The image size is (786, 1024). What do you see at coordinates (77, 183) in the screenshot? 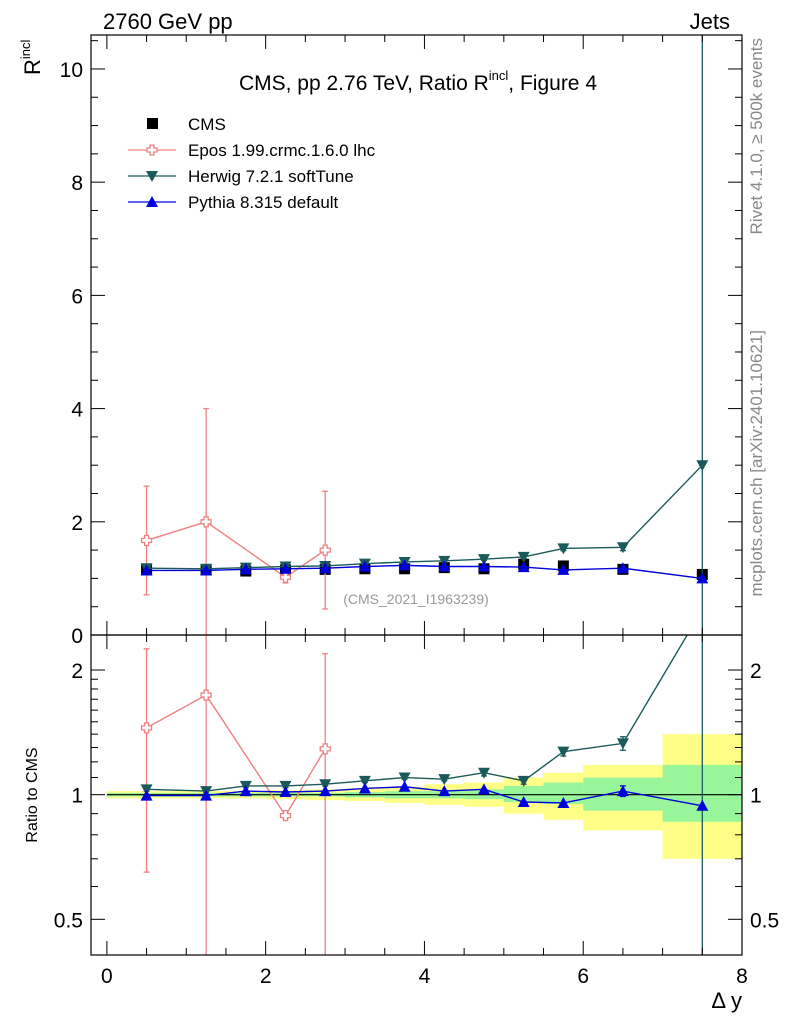
I see `main-y-tick-label: 8` at bounding box center [77, 183].